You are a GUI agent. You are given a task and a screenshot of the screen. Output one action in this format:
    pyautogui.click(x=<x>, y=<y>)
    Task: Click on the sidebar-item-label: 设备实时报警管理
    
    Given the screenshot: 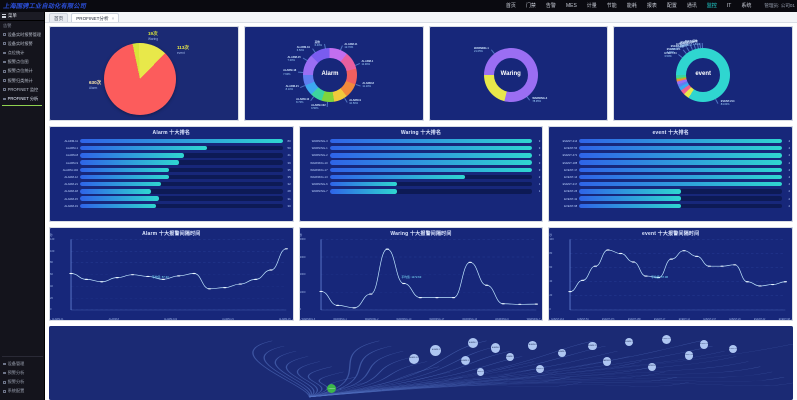 What is the action you would take?
    pyautogui.click(x=24, y=34)
    